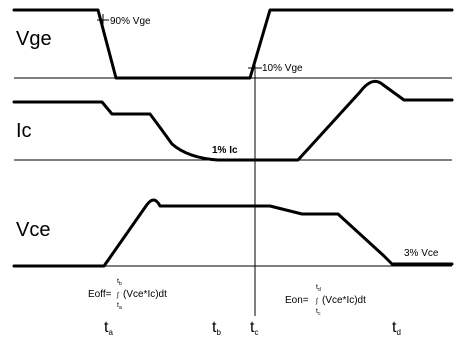 The image size is (467, 340). What do you see at coordinates (130, 21) in the screenshot?
I see `vge-90-annotation: 90% Vge` at bounding box center [130, 21].